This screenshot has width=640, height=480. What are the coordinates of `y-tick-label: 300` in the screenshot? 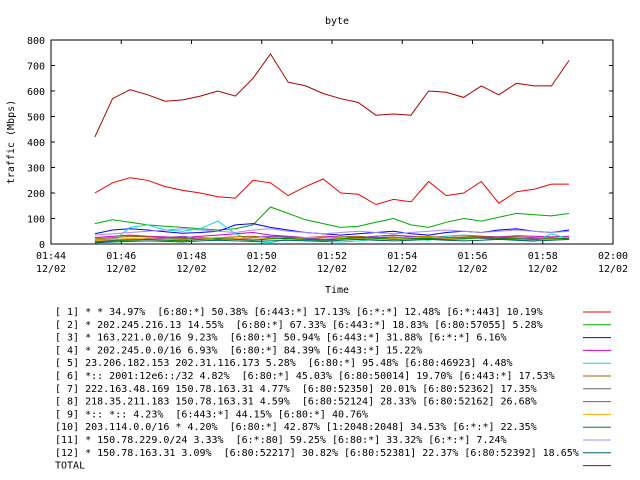 It's located at (36, 169).